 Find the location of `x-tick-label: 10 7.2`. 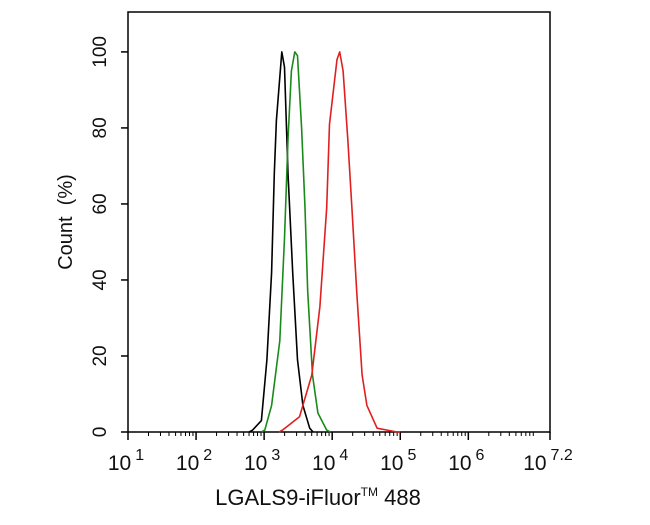

x-tick-label: 10 7.2 is located at coordinates (548, 461).